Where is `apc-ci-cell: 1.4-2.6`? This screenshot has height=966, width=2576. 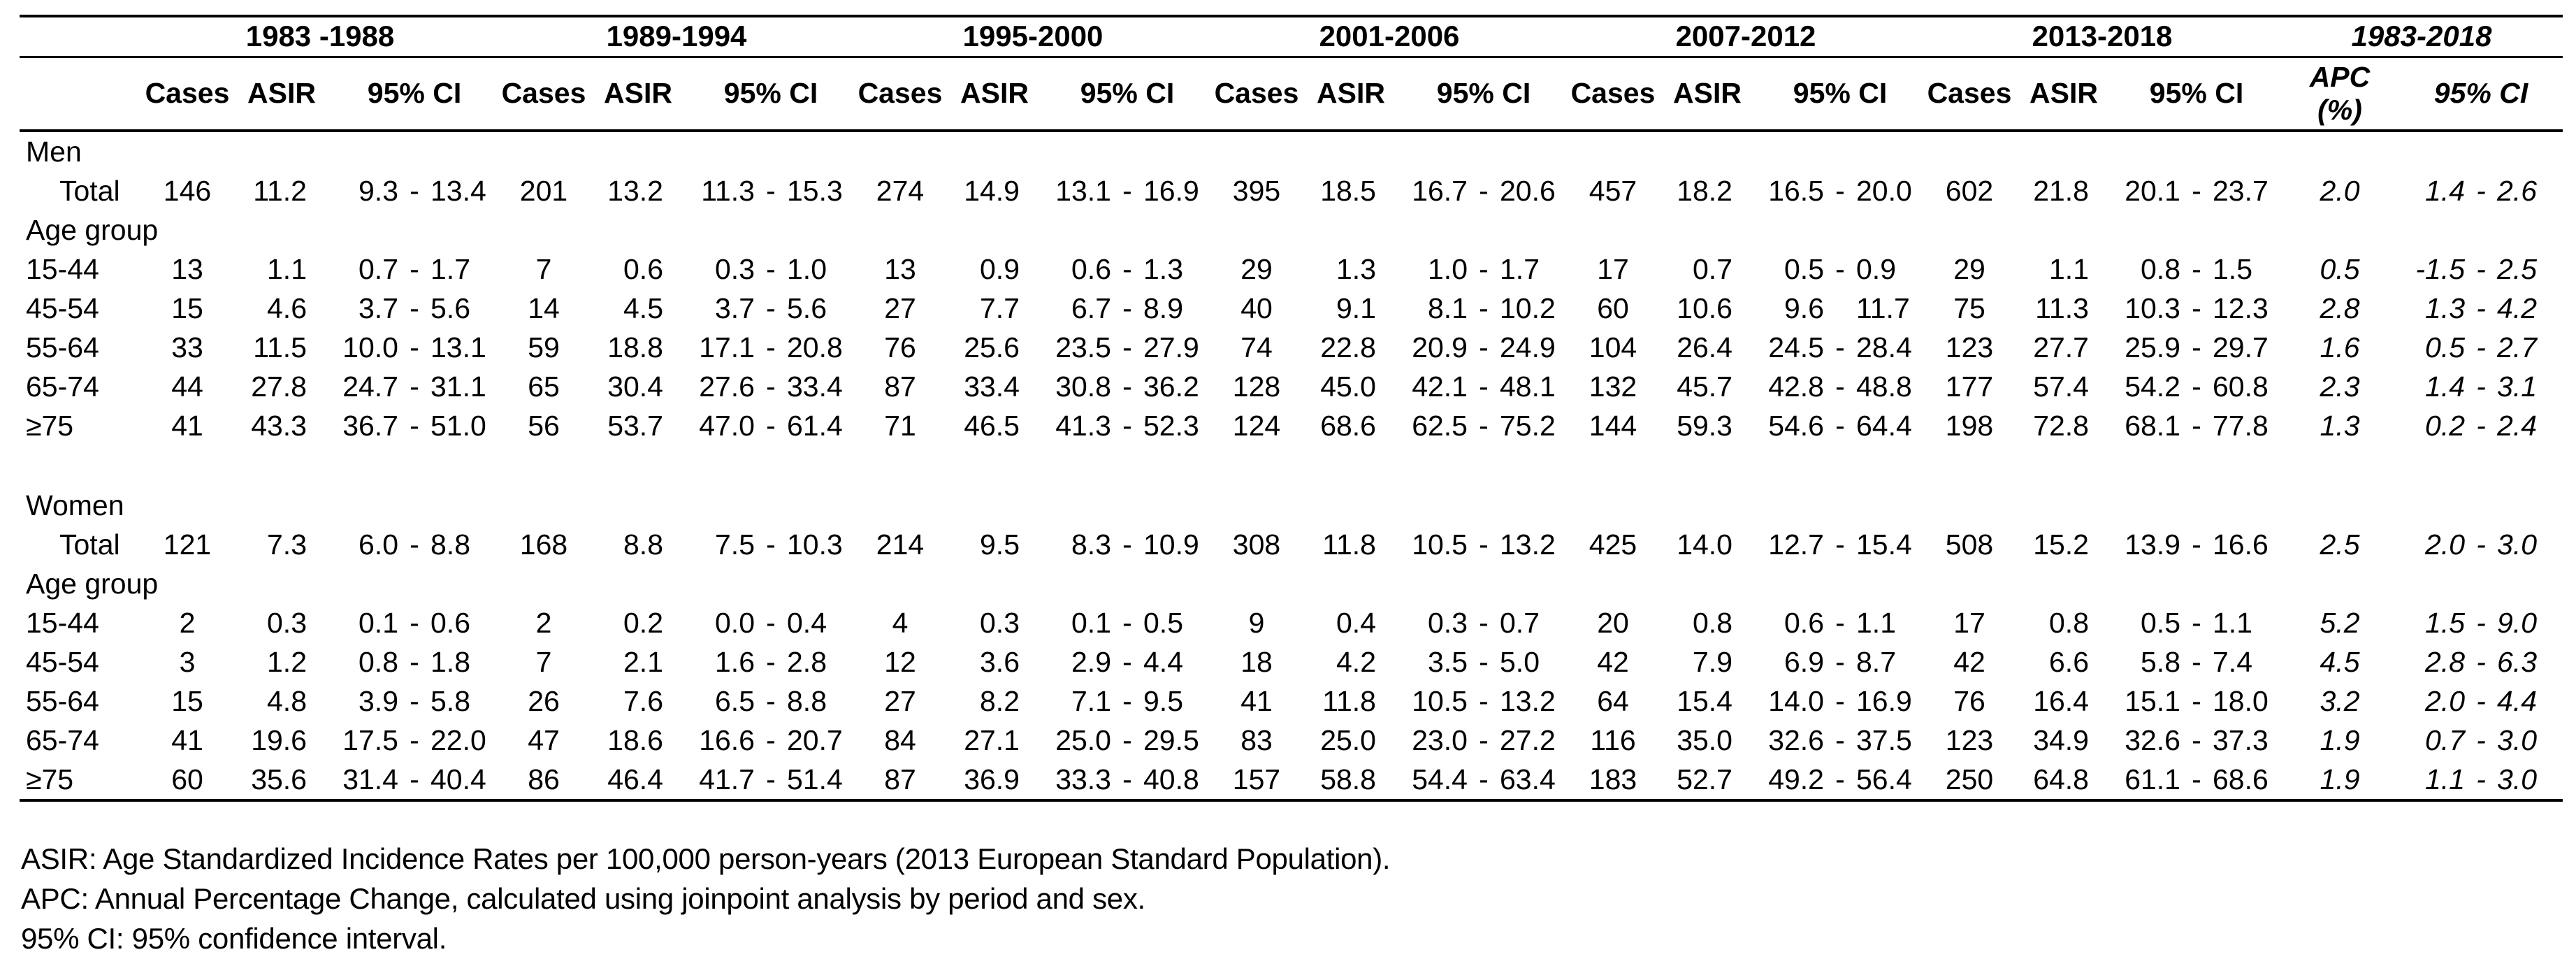
apc-ci-cell: 1.4-2.6 is located at coordinates (2481, 191).